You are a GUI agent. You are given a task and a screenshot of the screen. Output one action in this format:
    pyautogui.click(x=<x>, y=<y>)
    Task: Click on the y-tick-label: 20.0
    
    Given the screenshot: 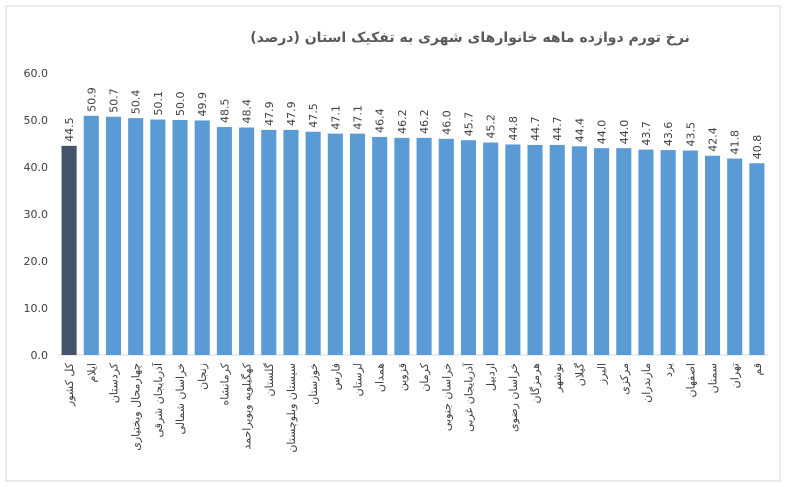 What is the action you would take?
    pyautogui.click(x=36, y=261)
    